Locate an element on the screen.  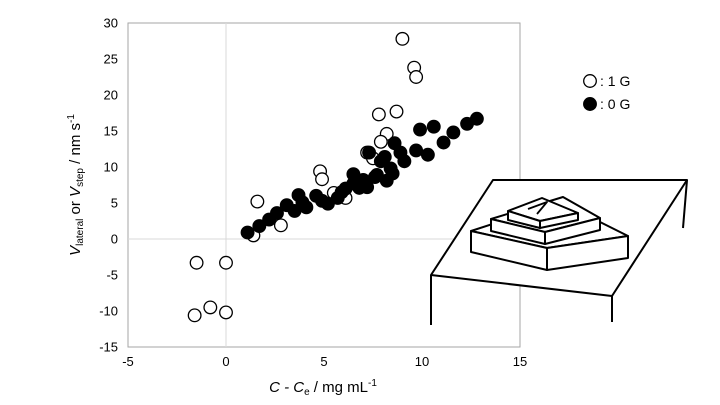
legend-label-0g: : 0 G is located at coordinates (615, 104).